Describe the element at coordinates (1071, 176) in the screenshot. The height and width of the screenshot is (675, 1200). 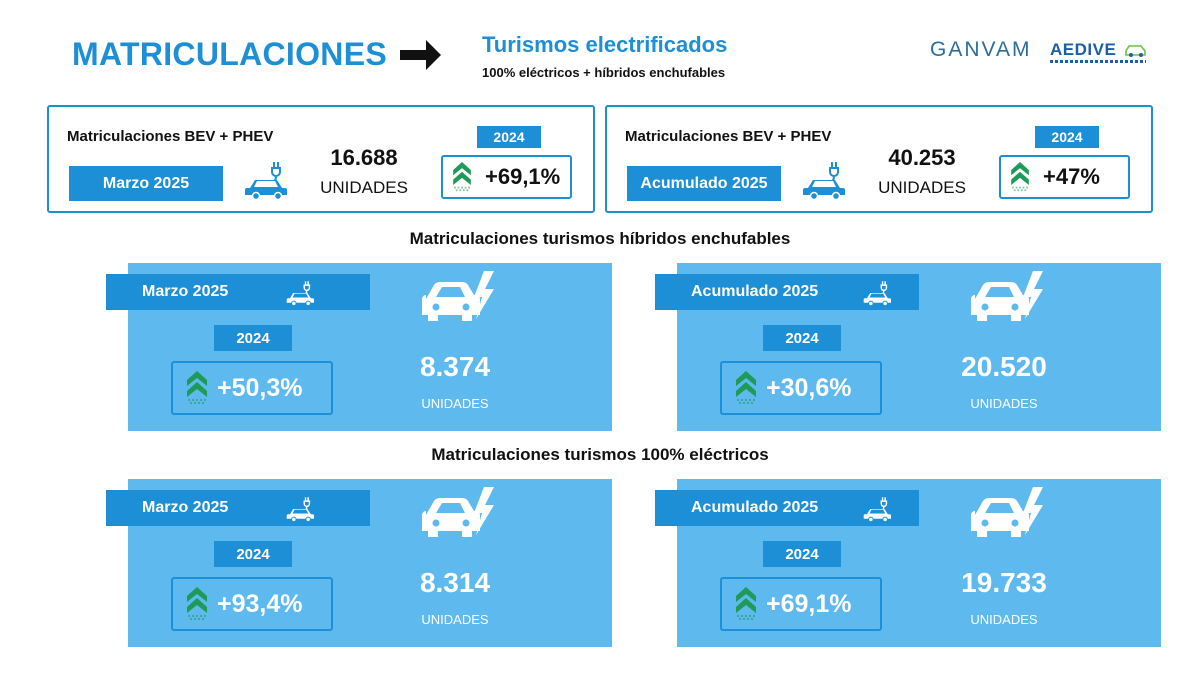
I see `summary-change: +47%` at that location.